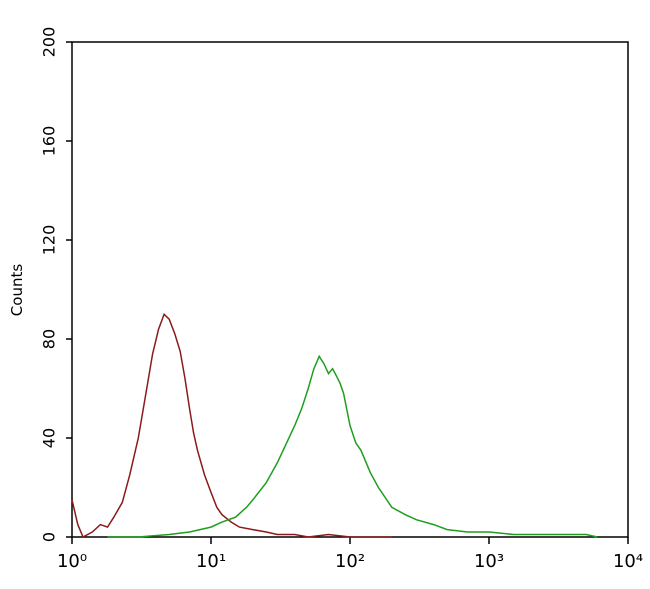  Describe the element at coordinates (49, 339) in the screenshot. I see `y-tick-label: 80` at that location.